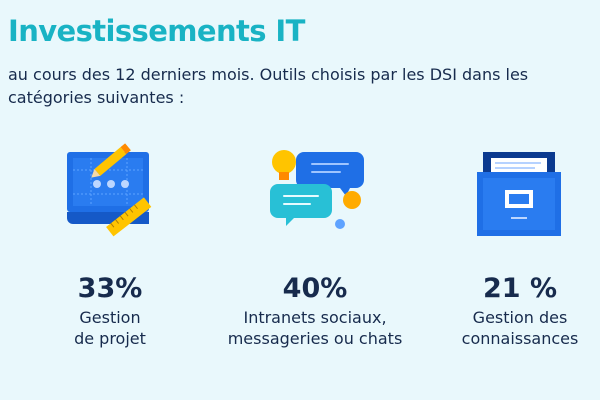  What do you see at coordinates (110, 328) in the screenshot?
I see `stat-label: Gestion de projet` at bounding box center [110, 328].